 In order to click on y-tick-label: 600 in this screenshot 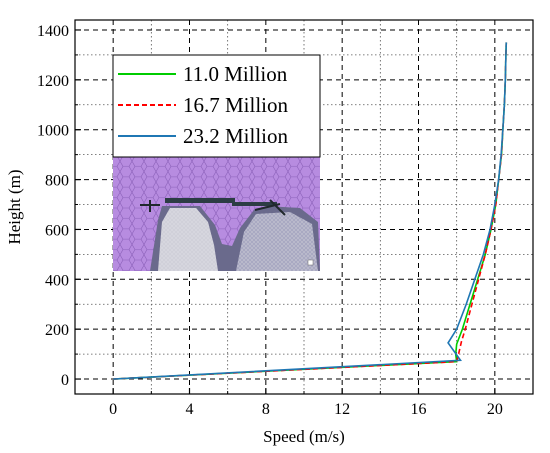, I will do `click(57, 230)`.